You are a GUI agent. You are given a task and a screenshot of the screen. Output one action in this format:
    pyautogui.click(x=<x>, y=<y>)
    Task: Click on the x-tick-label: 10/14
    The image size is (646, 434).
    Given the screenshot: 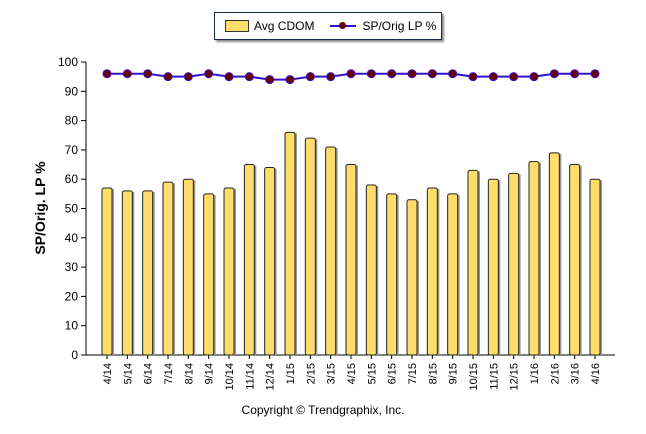 What is the action you would take?
    pyautogui.click(x=230, y=377)
    